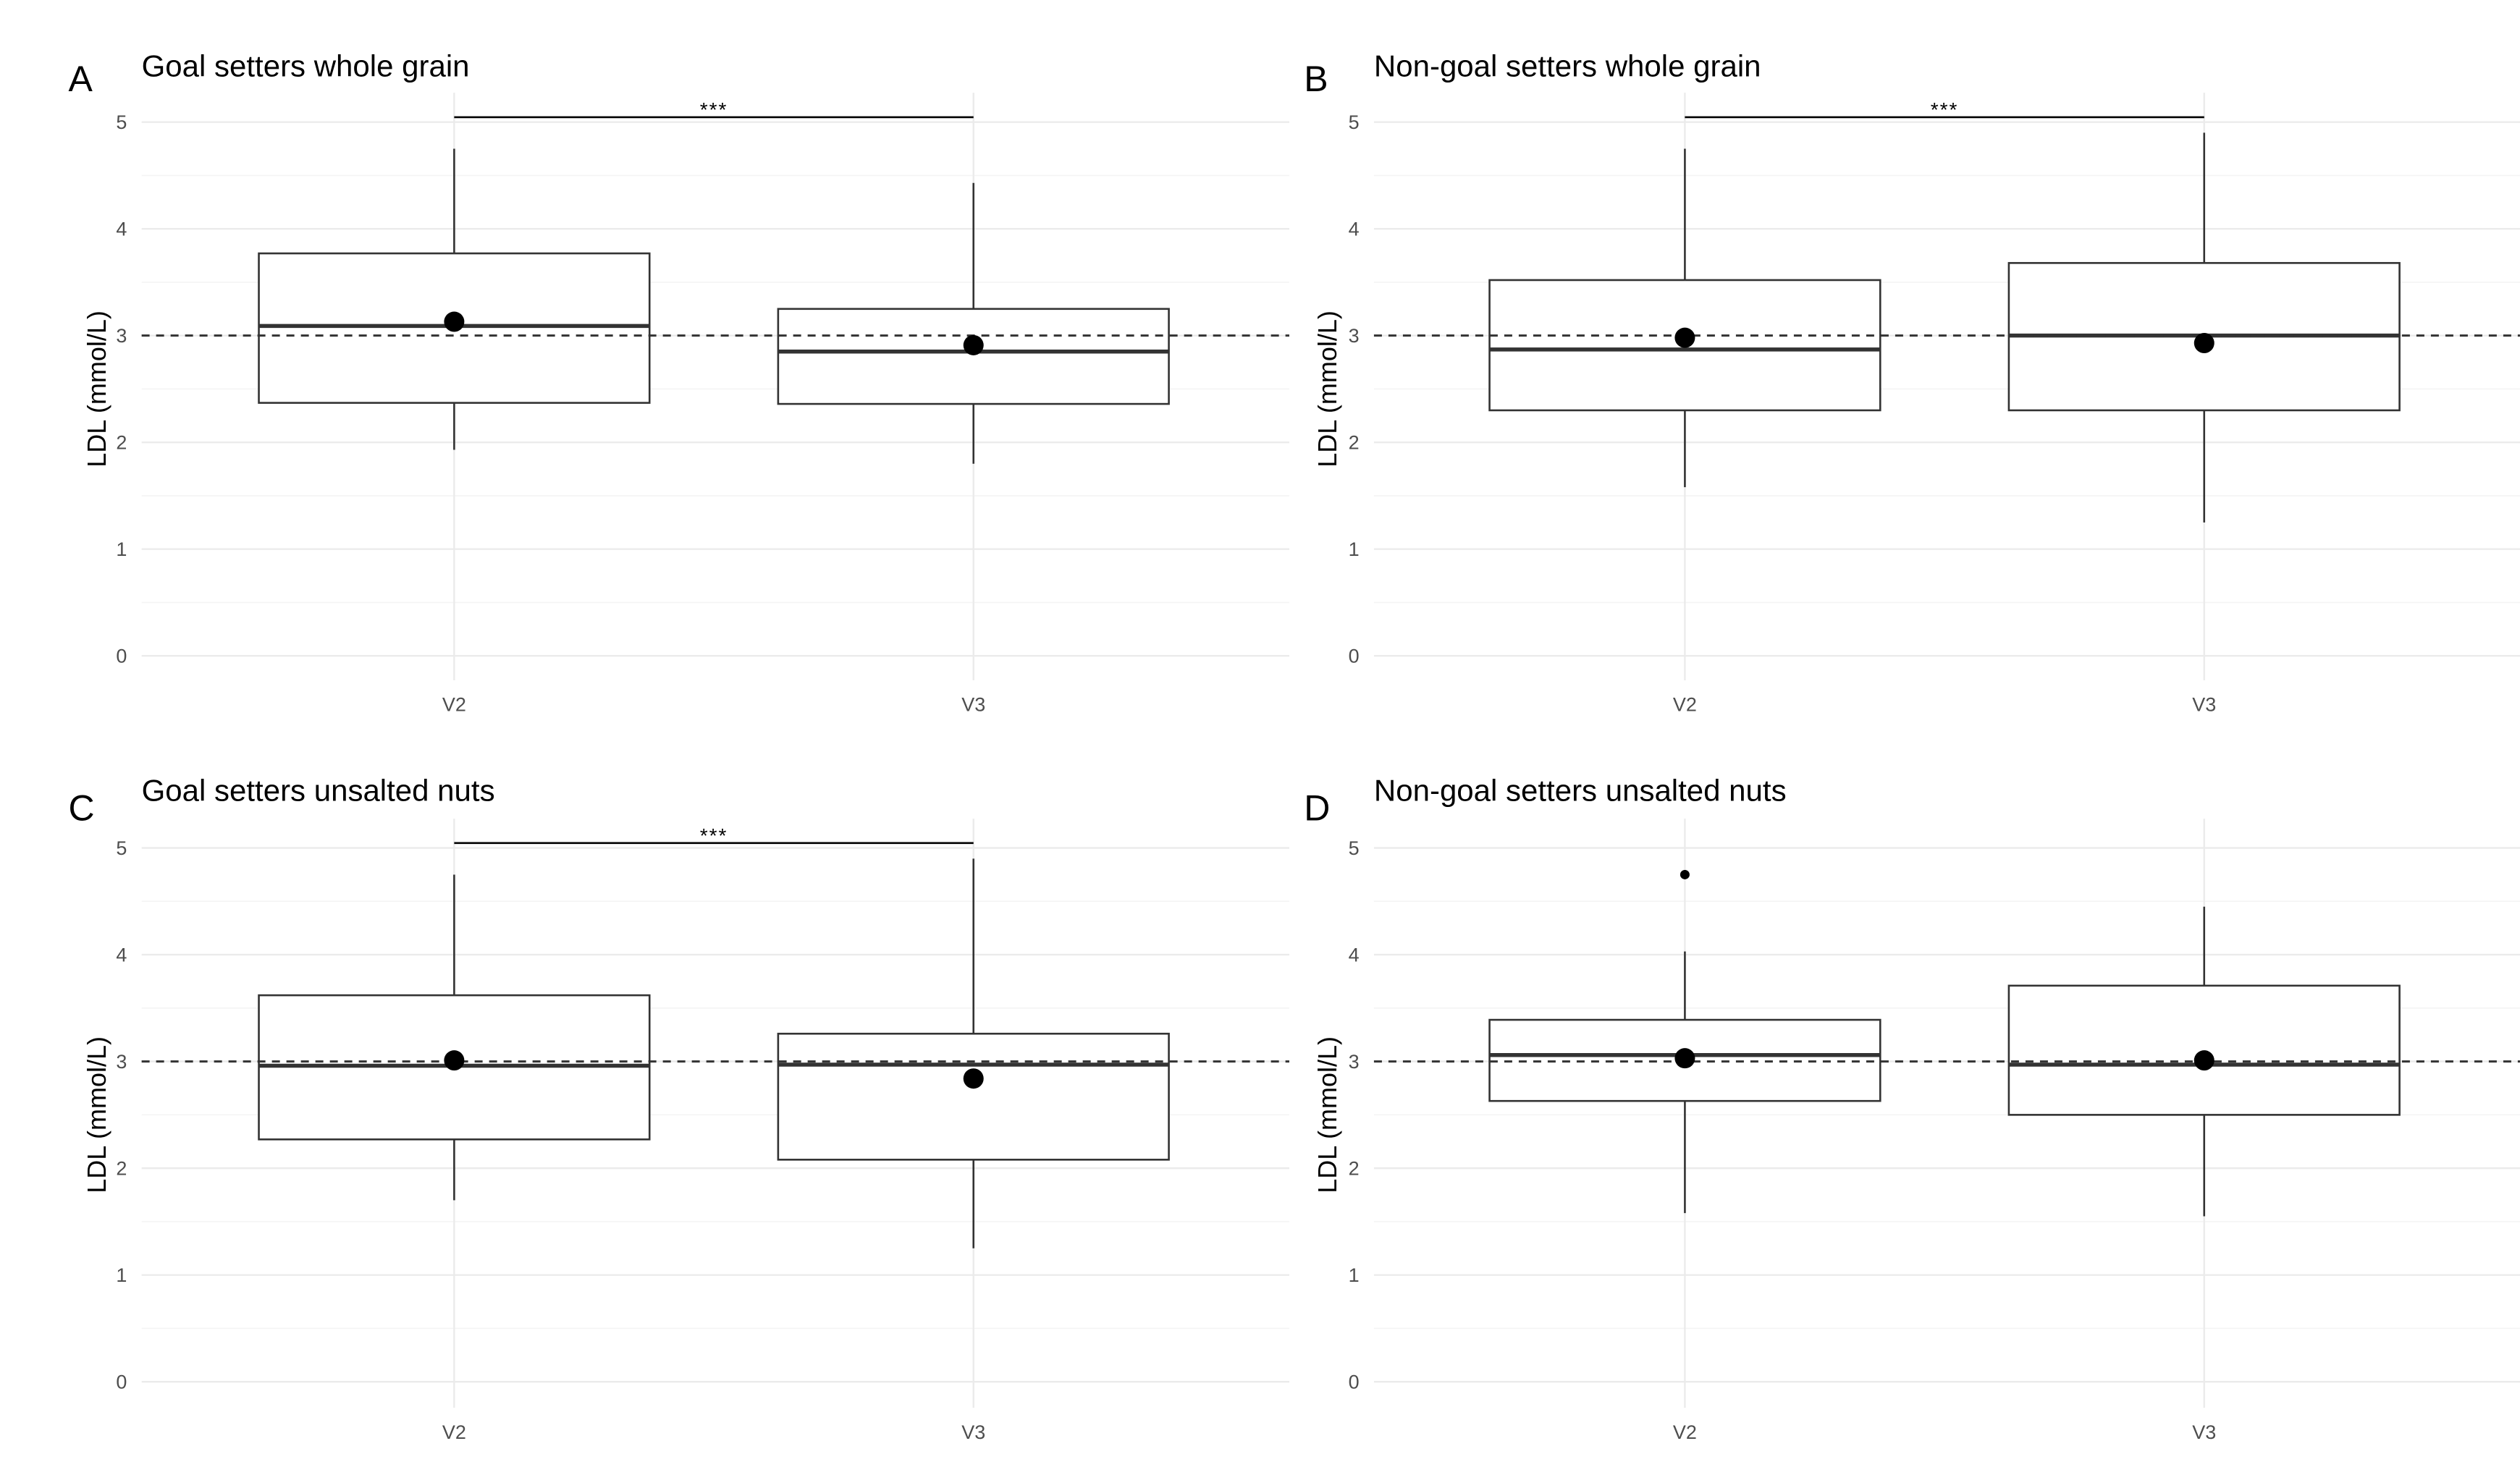  What do you see at coordinates (81, 807) in the screenshot?
I see `panel-letter: C` at bounding box center [81, 807].